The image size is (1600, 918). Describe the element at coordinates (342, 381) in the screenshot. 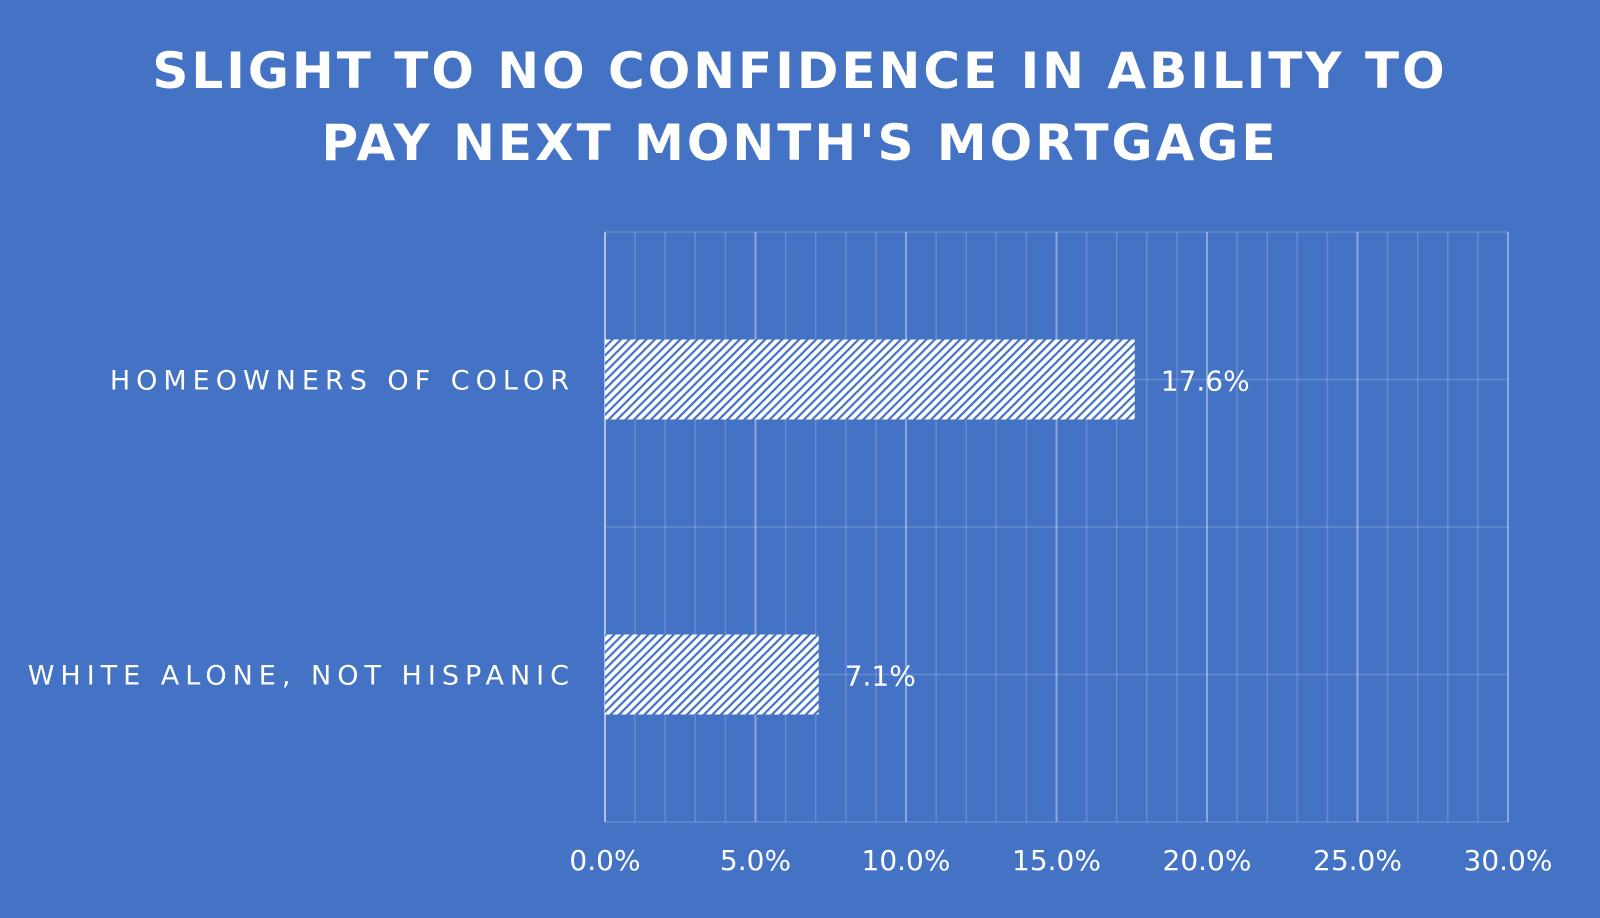

I see `category-label-1: HOMEOWNERS OF COLOR` at that location.